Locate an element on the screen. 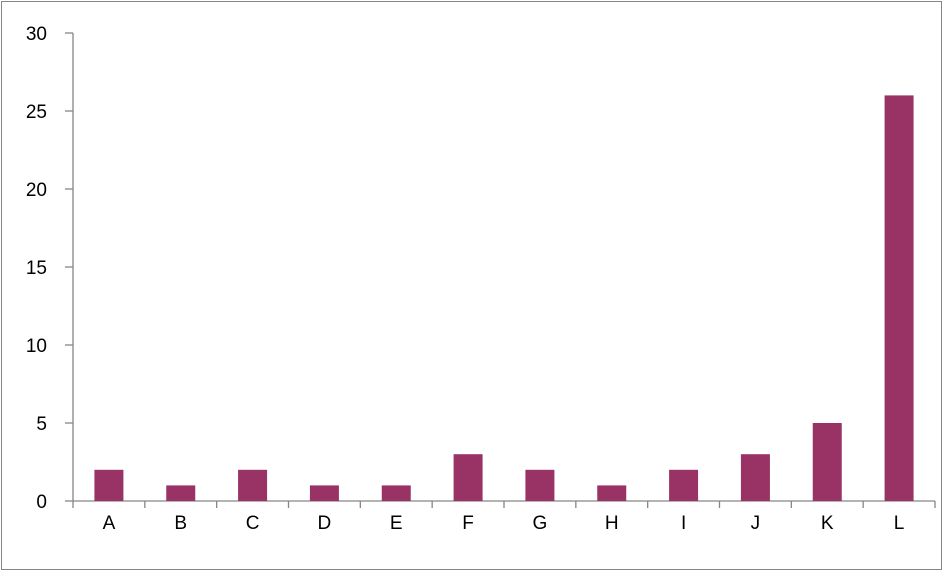 The width and height of the screenshot is (945, 573). bar-i is located at coordinates (684, 485).